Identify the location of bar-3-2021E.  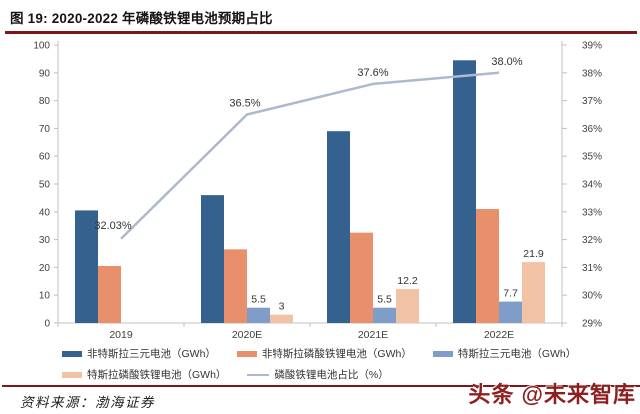
(407, 306).